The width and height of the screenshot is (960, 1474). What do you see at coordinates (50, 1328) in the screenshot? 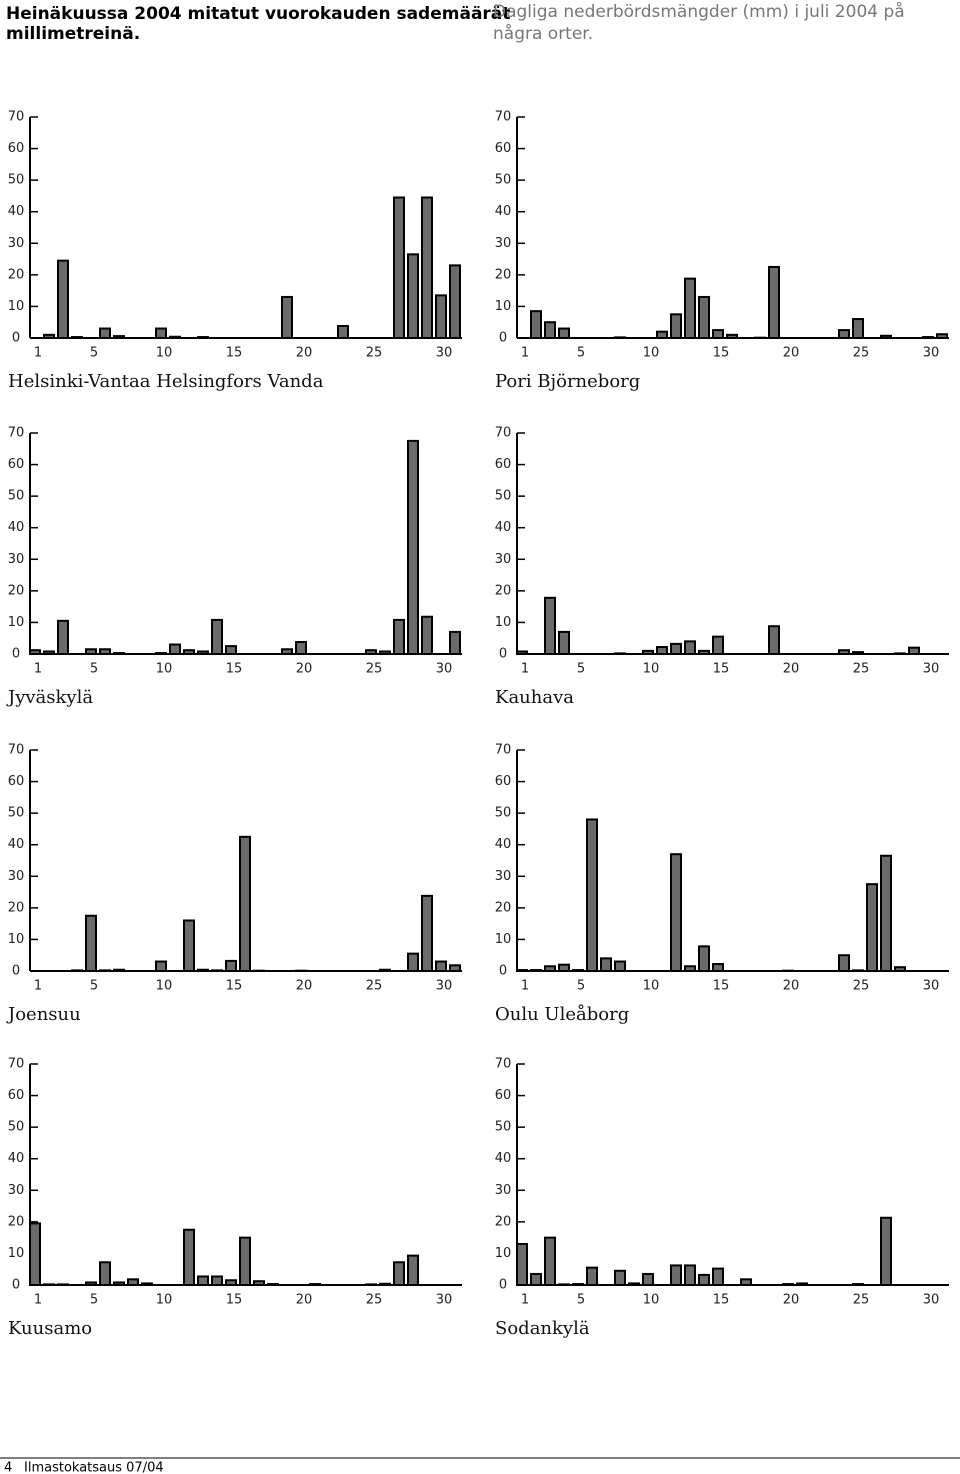
I see `chart-title: Kuusamo` at bounding box center [50, 1328].